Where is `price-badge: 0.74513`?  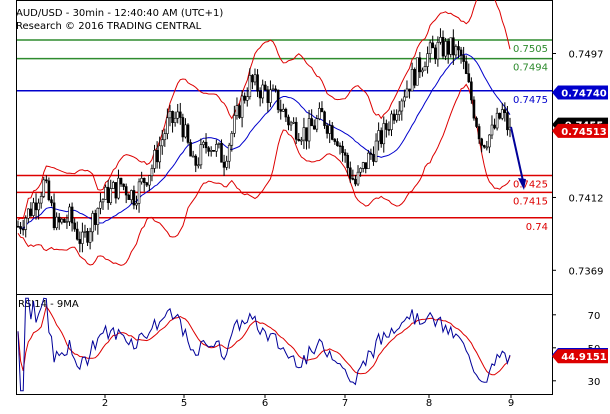 price-badge: 0.74513 is located at coordinates (584, 132).